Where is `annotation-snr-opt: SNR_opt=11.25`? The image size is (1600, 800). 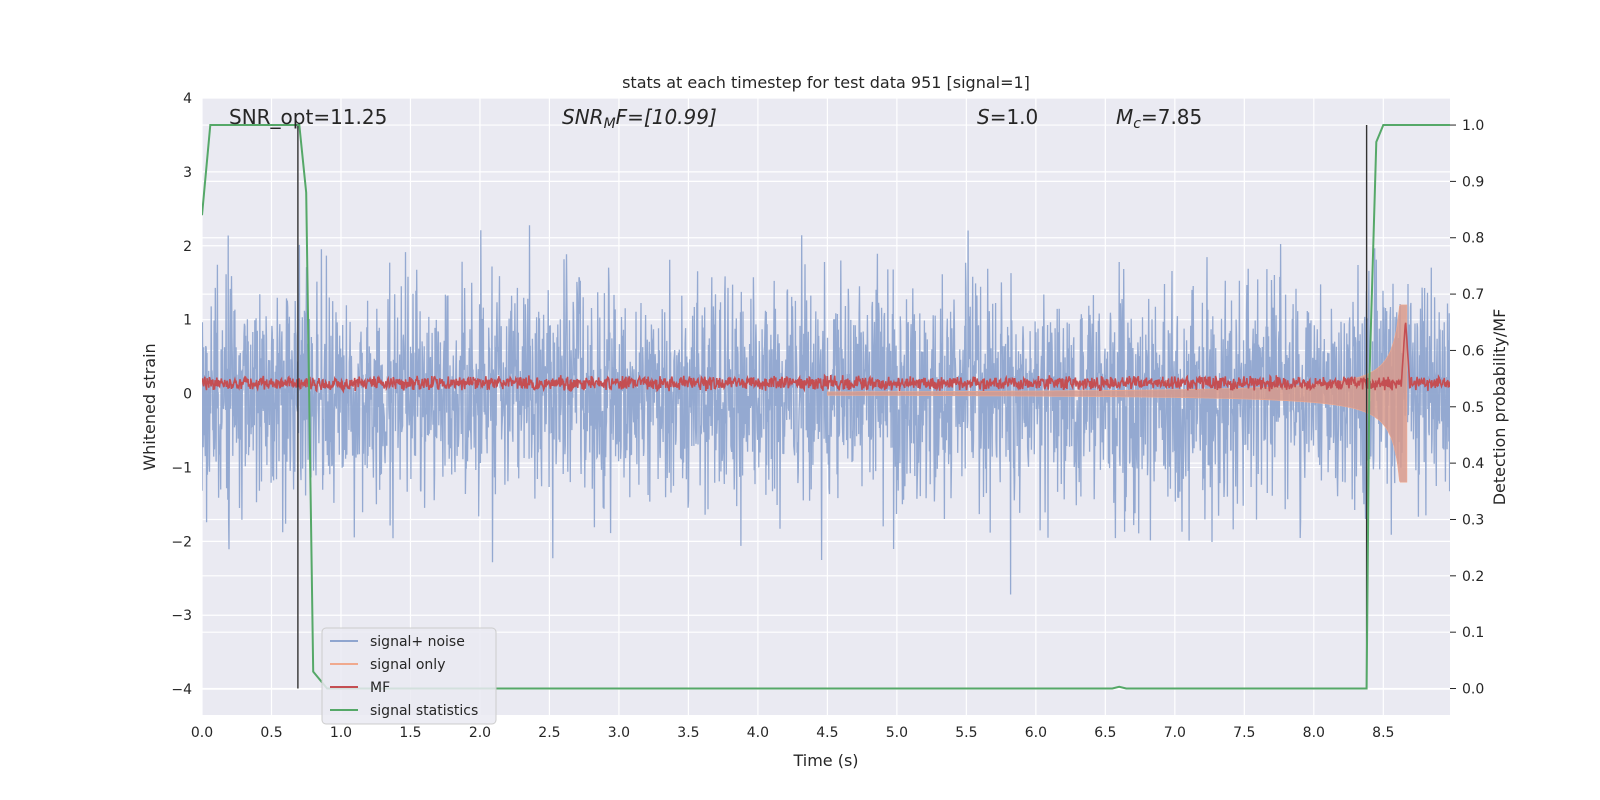
annotation-snr-opt: SNR_opt=11.25 is located at coordinates (308, 117).